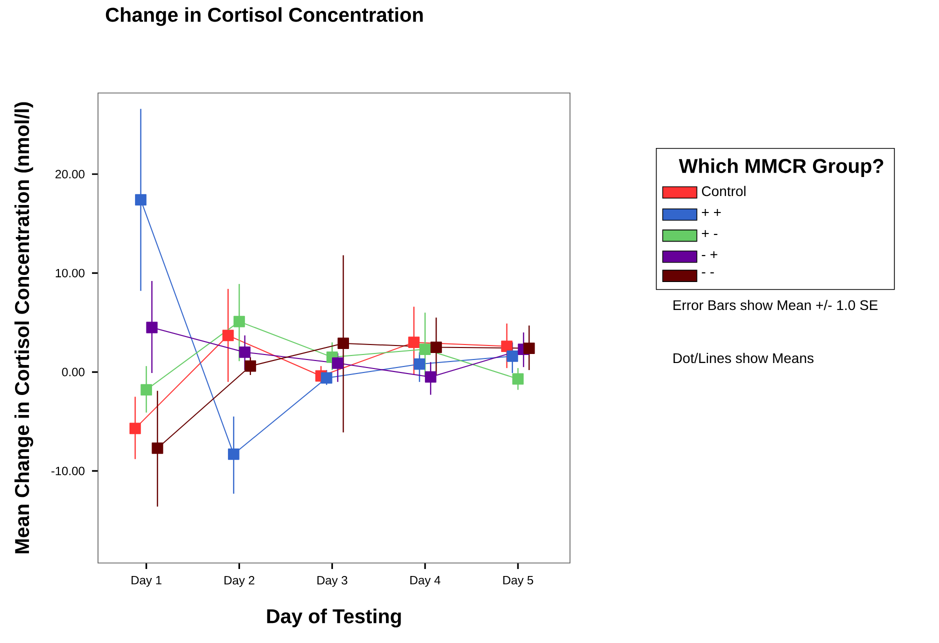 The image size is (939, 643). I want to click on legend-label: + -, so click(710, 233).